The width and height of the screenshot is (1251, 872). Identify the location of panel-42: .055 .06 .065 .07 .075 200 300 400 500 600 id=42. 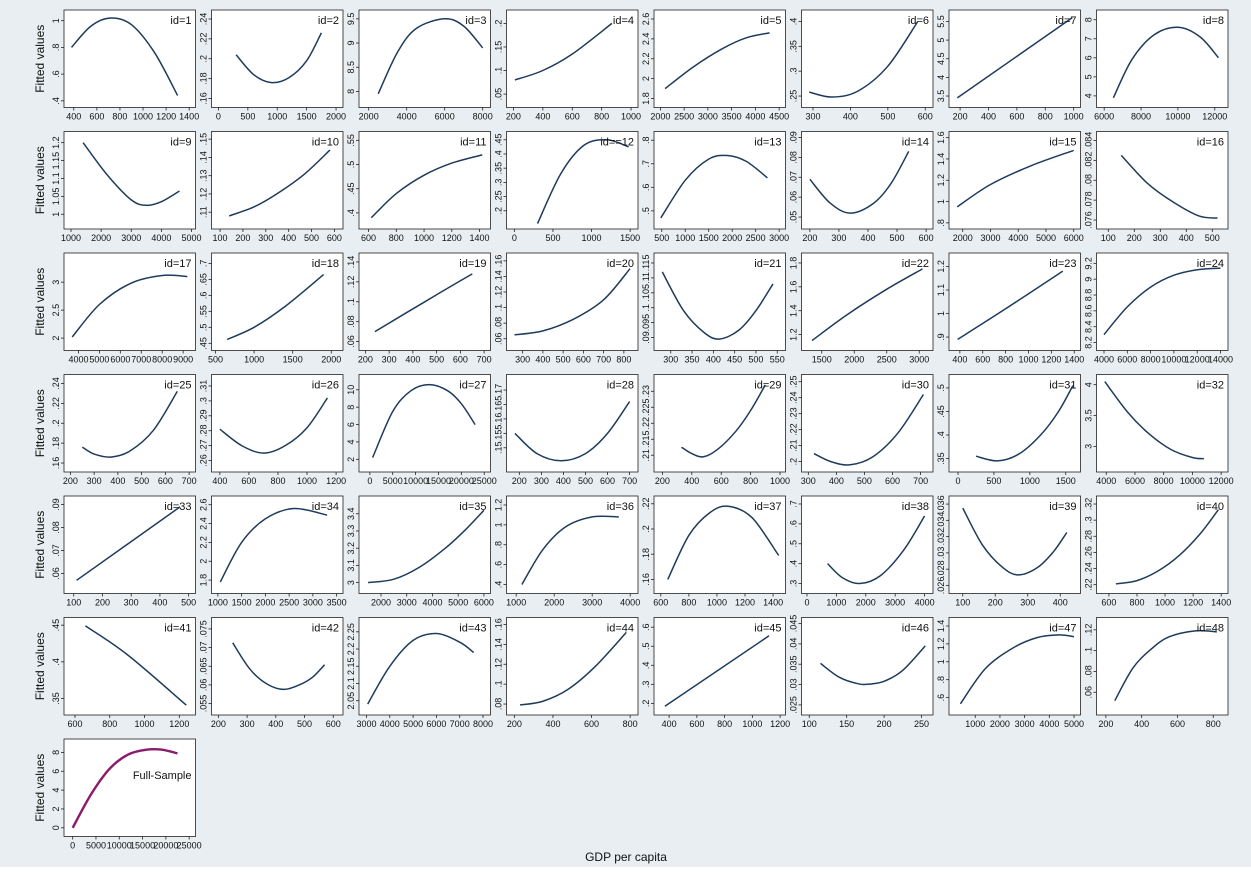
(271, 673).